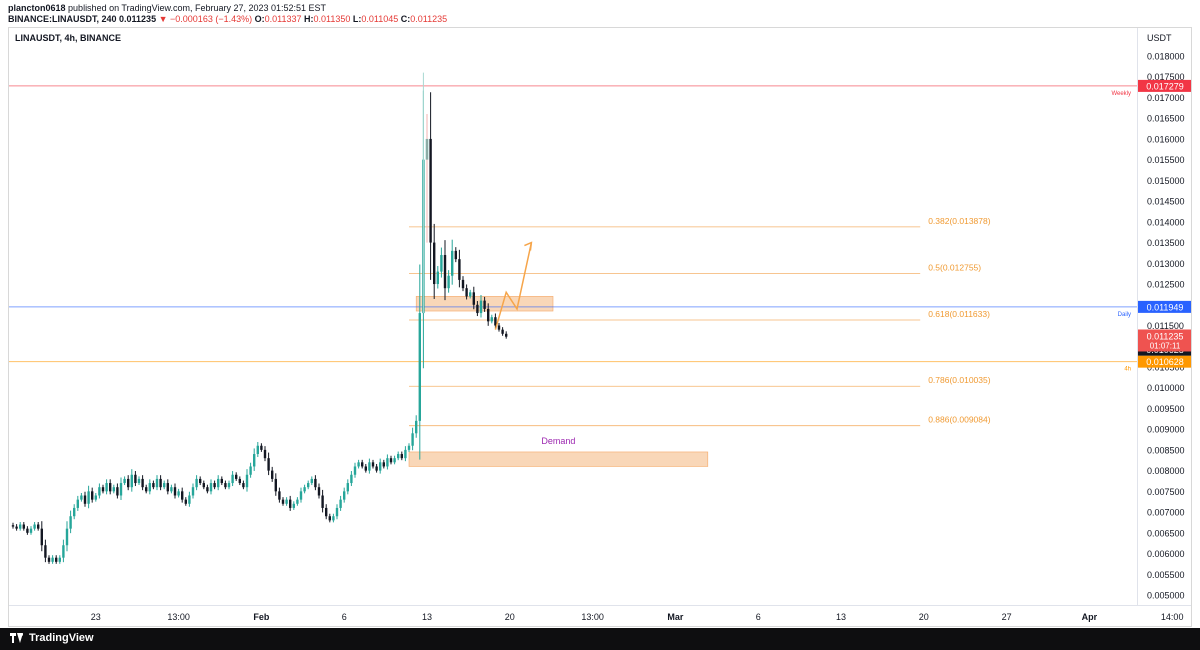 Image resolution: width=1200 pixels, height=650 pixels. Describe the element at coordinates (600, 639) in the screenshot. I see `footer-bar: TradingView` at that location.